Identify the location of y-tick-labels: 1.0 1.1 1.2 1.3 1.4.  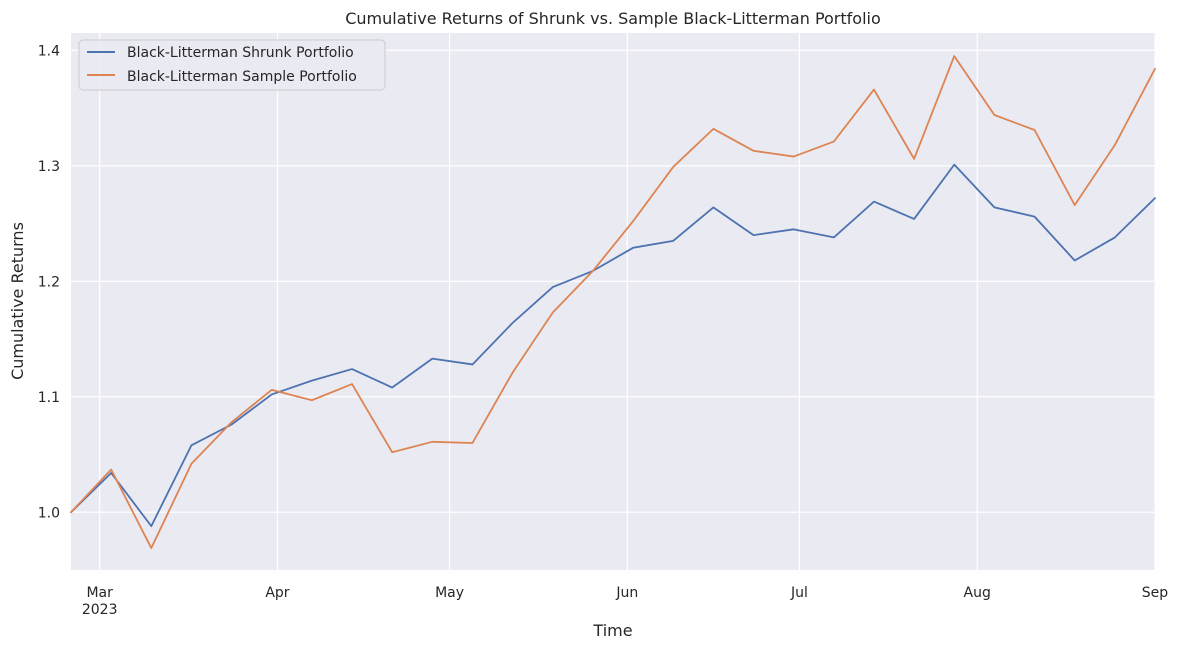
(49, 282).